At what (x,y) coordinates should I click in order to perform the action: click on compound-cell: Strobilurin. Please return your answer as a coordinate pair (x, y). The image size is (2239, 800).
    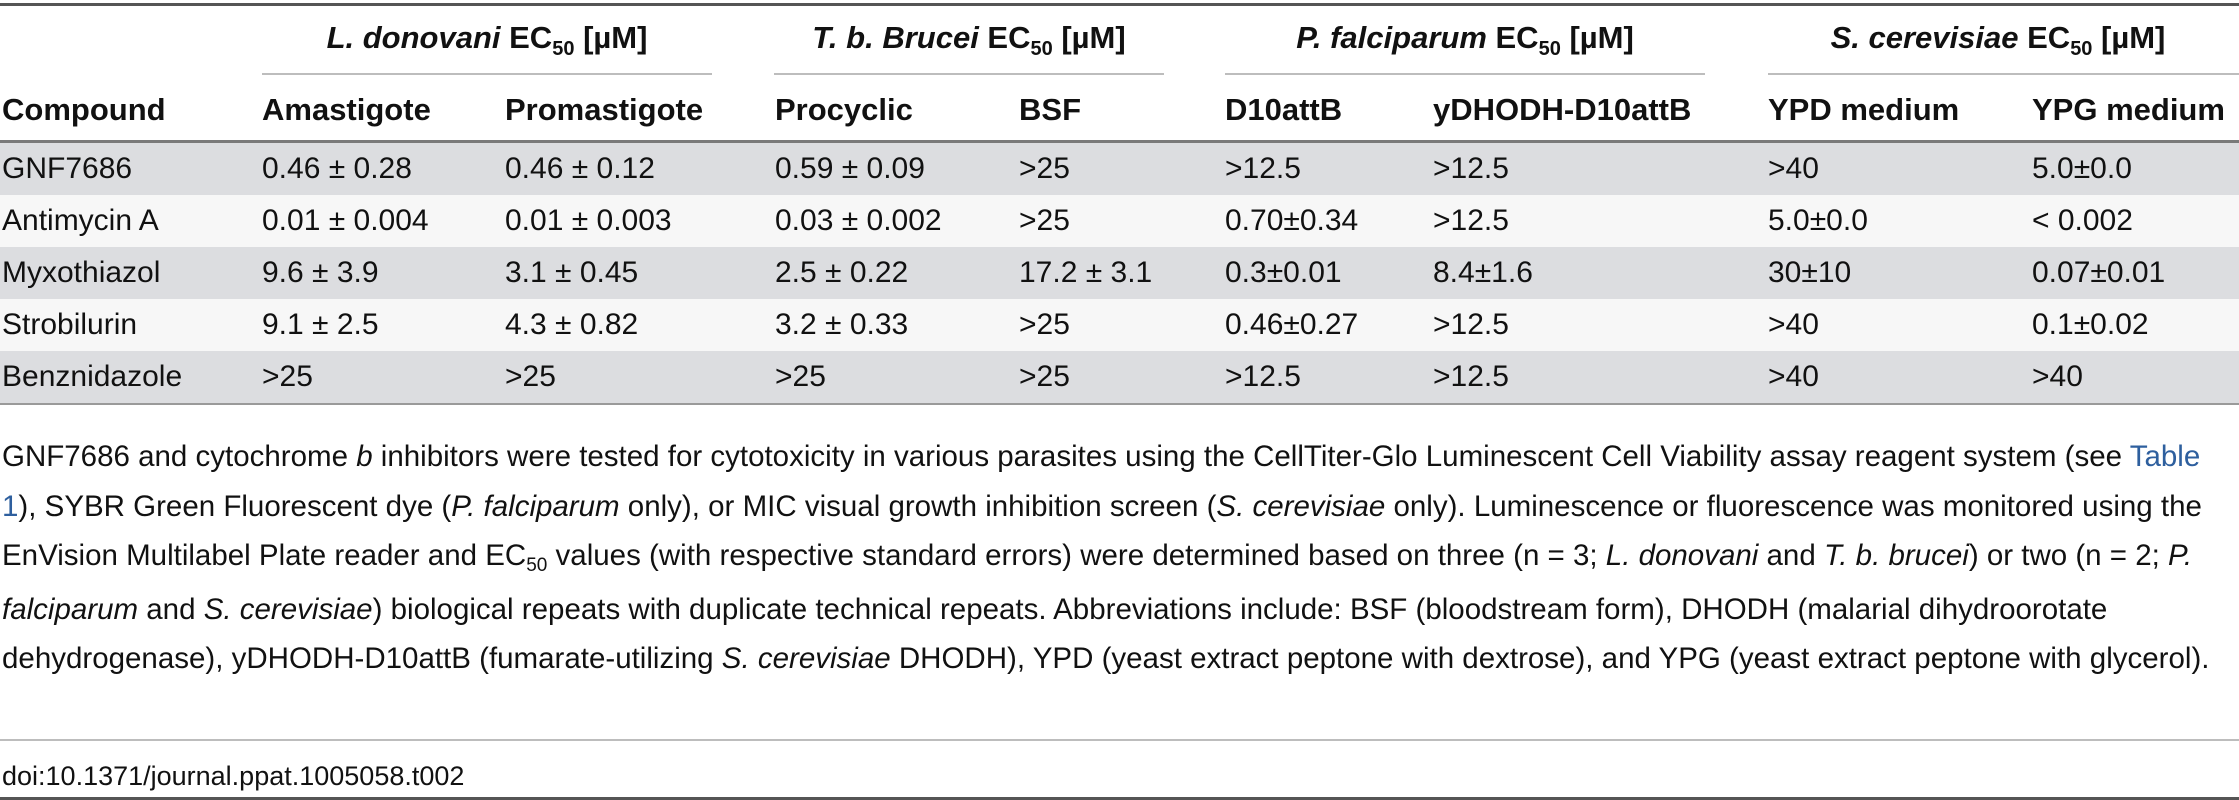
    Looking at the image, I should click on (70, 324).